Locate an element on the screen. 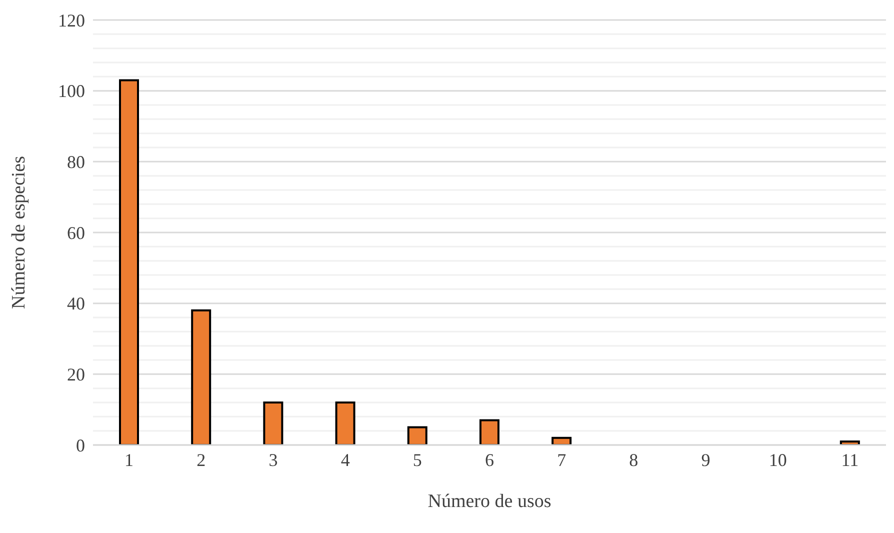 The width and height of the screenshot is (894, 533). y-tick-label: 20 is located at coordinates (76, 374).